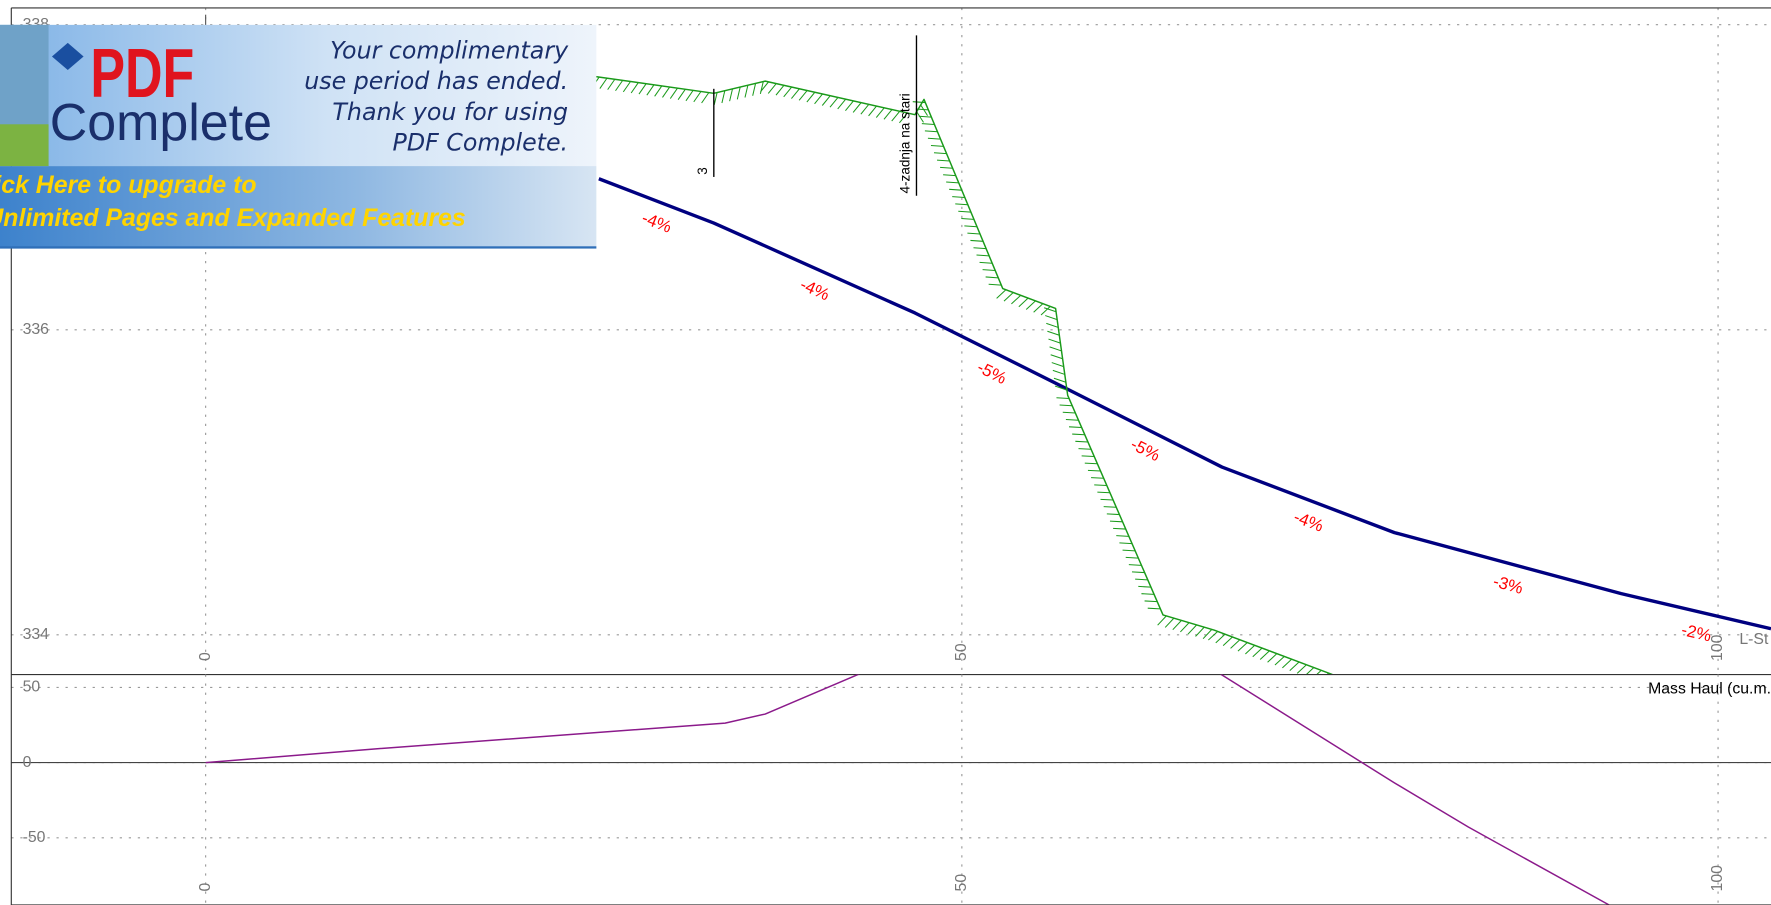 The image size is (1771, 905). I want to click on upgrade-link: Click Here to upgrade to, so click(128, 185).